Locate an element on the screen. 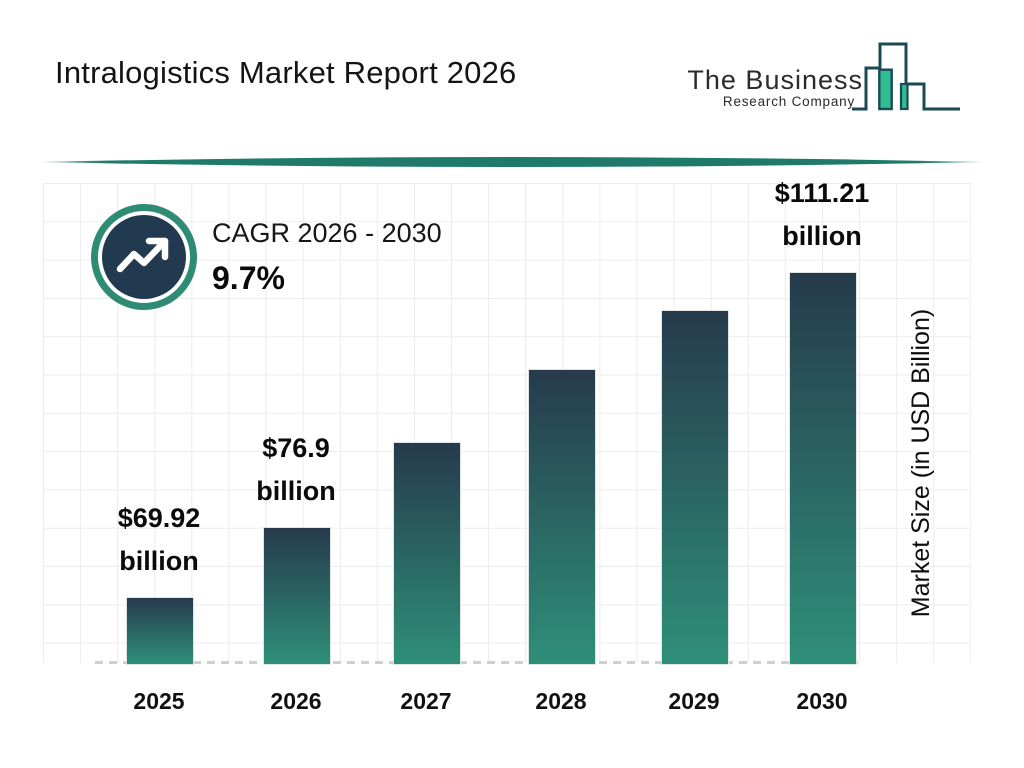  page-title: Intralogistics Market Report 2026 is located at coordinates (286, 72).